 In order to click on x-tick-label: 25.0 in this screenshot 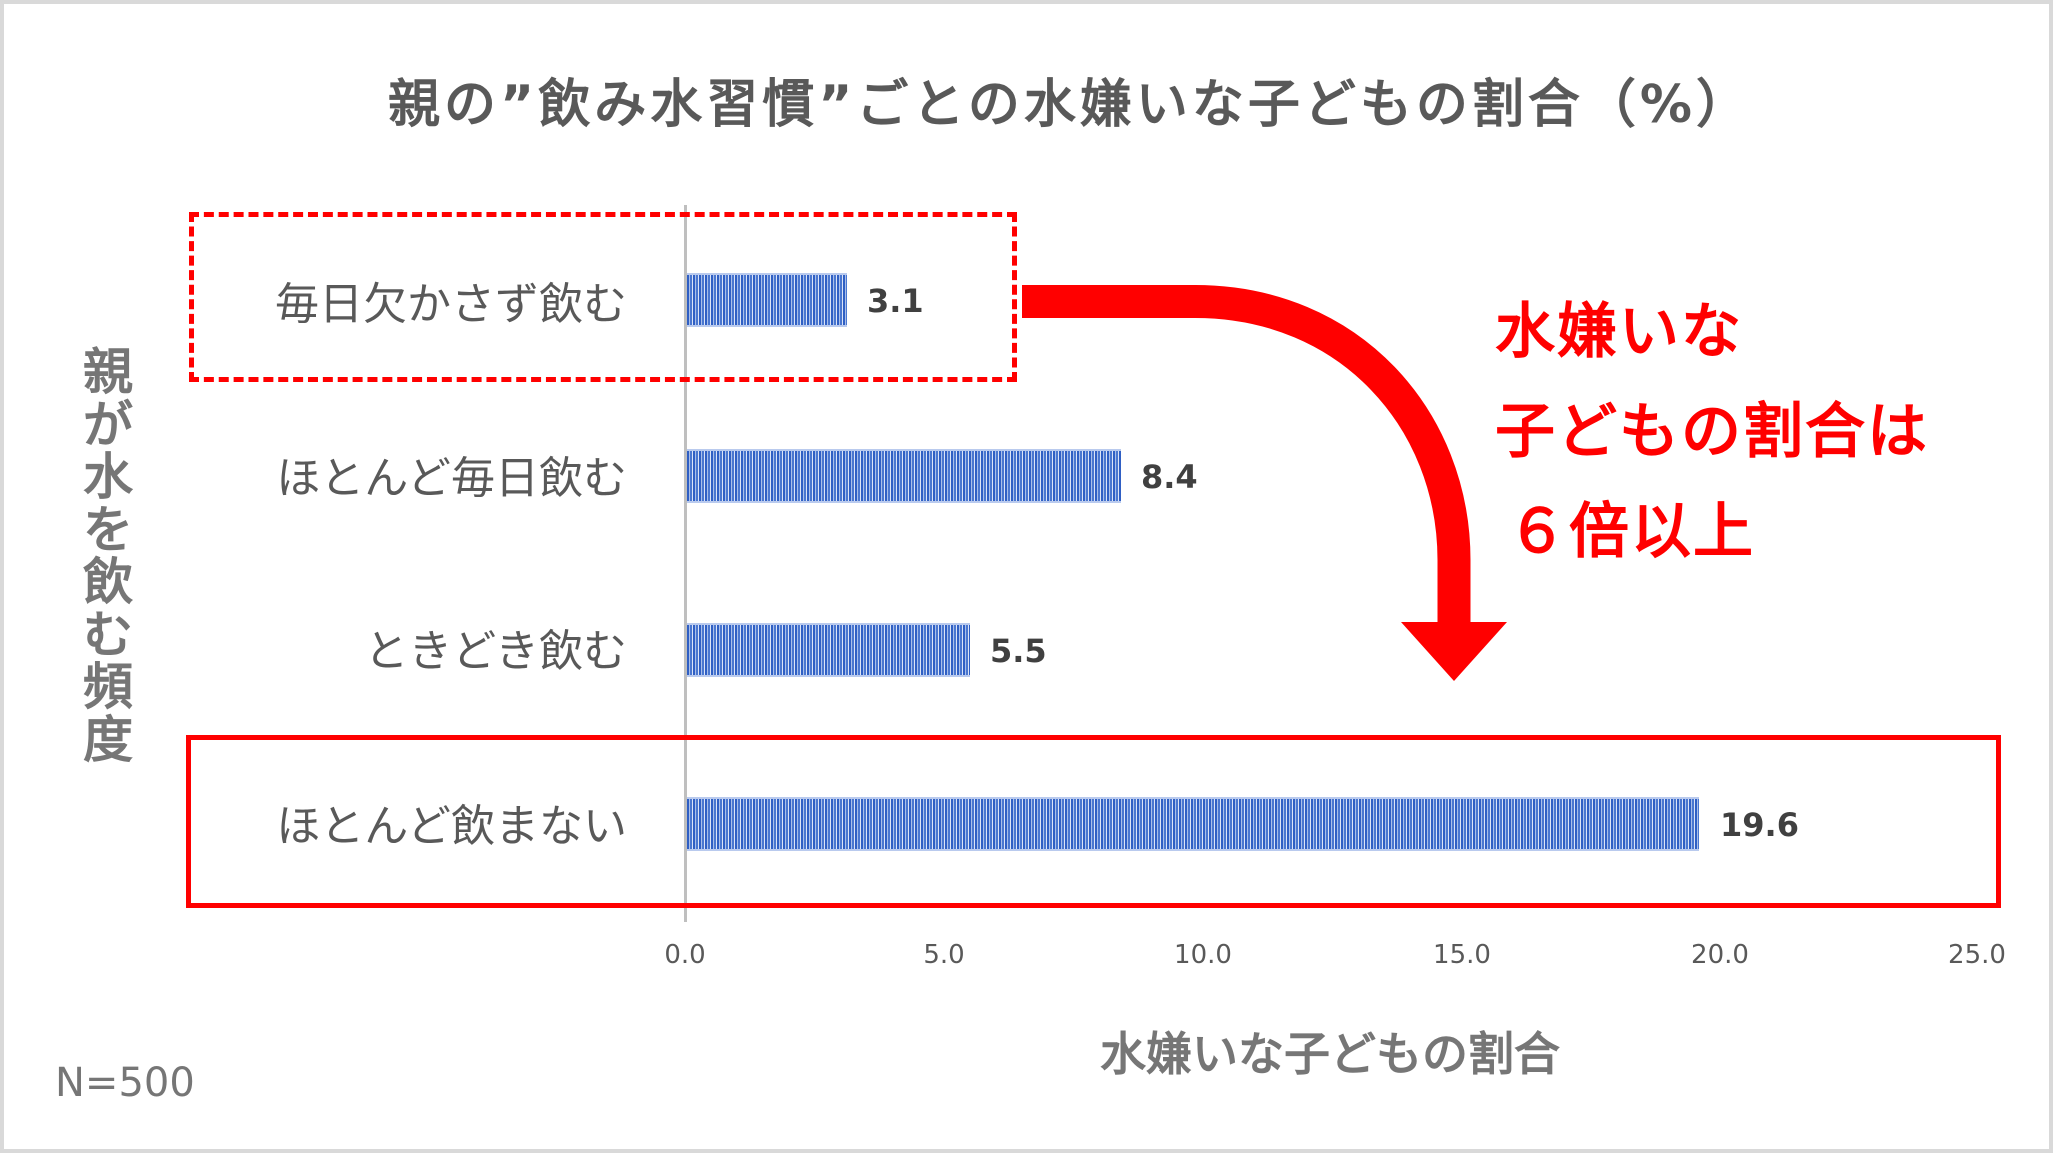, I will do `click(1977, 955)`.